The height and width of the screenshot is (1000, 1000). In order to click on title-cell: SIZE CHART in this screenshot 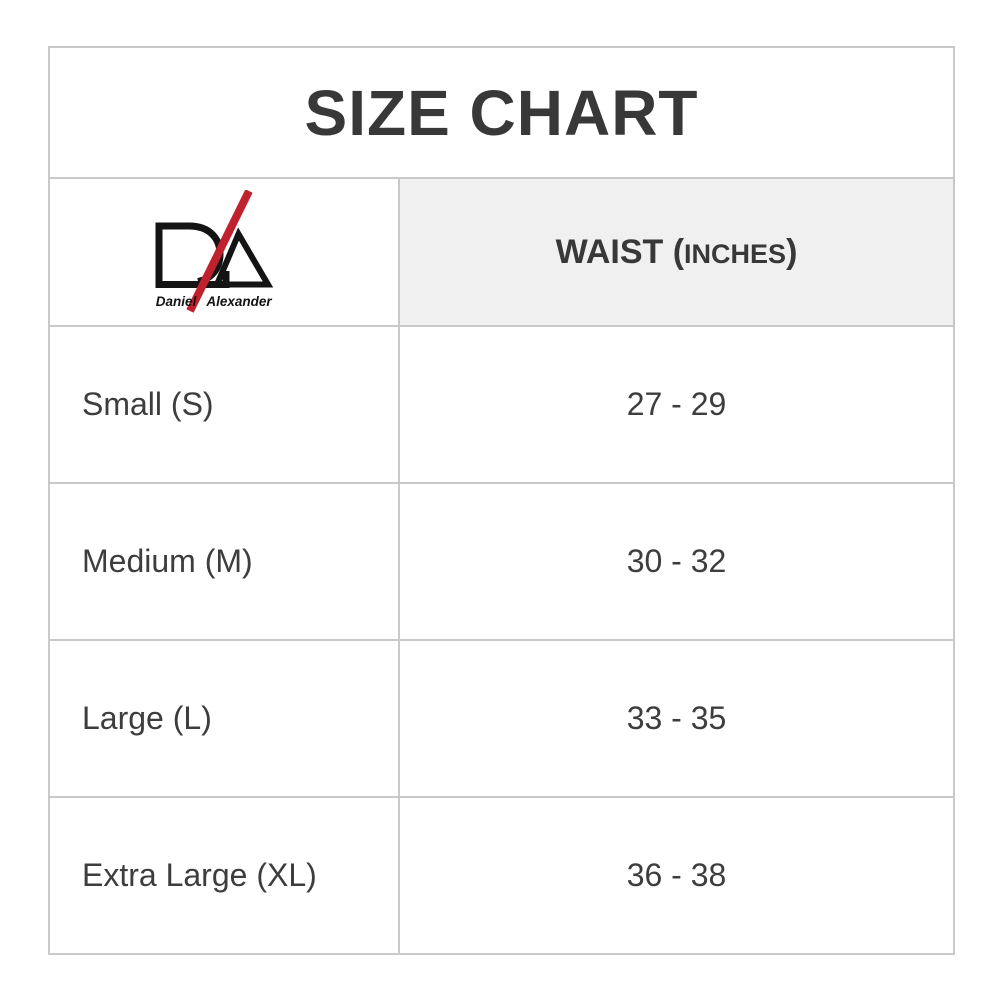, I will do `click(501, 112)`.